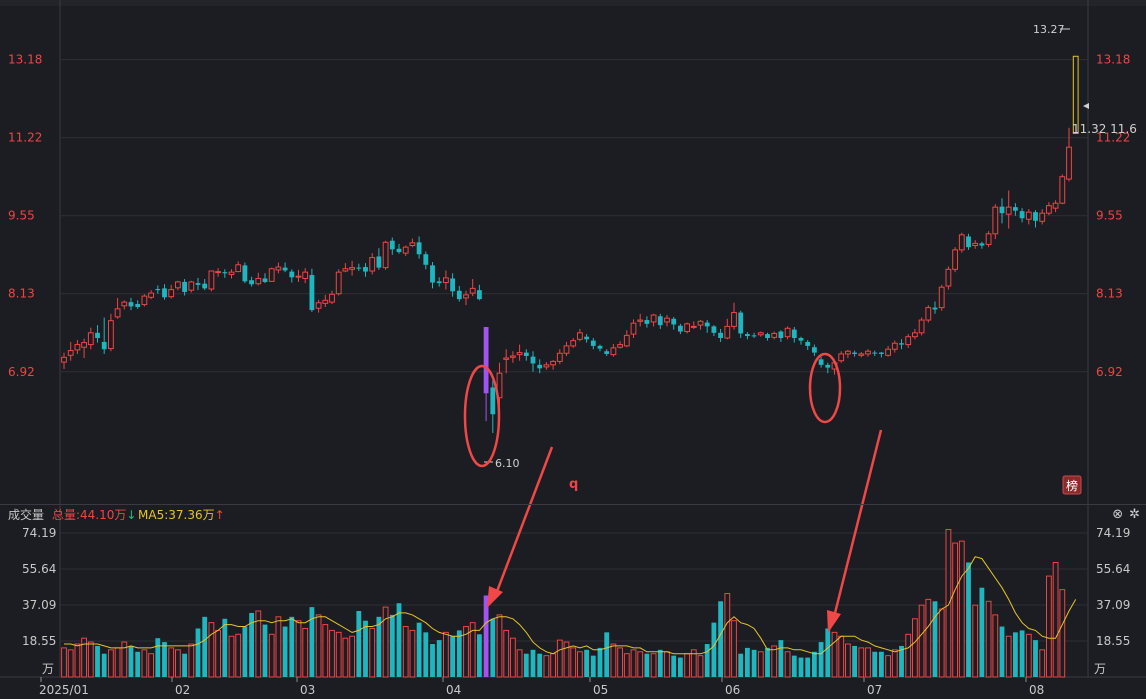 The width and height of the screenshot is (1146, 699). What do you see at coordinates (1118, 514) in the screenshot?
I see `close-icon: ⊗` at bounding box center [1118, 514].